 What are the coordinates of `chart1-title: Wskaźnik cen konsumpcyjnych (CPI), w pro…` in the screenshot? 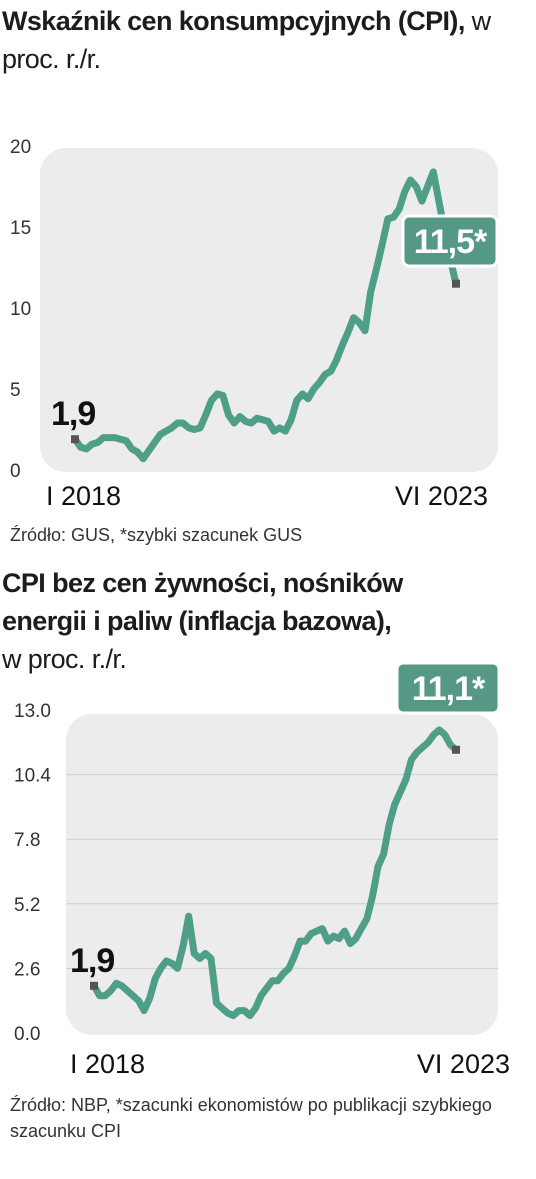 It's located at (267, 40).